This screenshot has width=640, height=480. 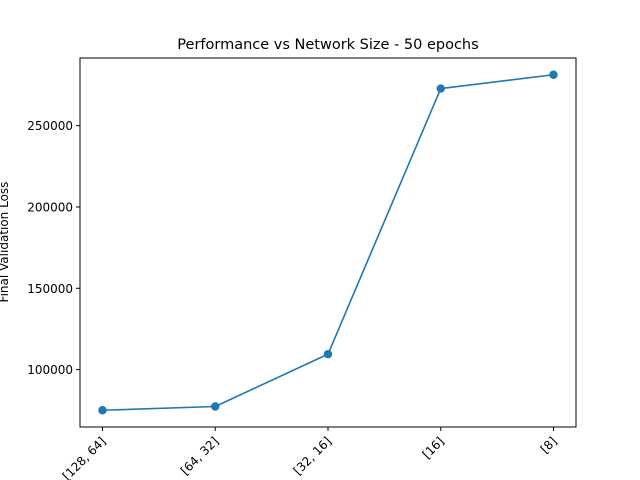 I want to click on y-tick-label: 200000, so click(x=50, y=207).